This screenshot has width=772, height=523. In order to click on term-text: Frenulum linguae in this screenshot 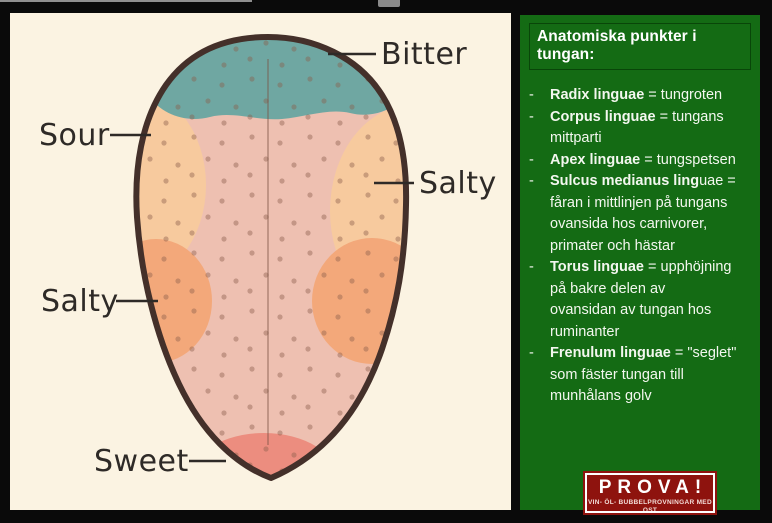, I will do `click(610, 353)`.